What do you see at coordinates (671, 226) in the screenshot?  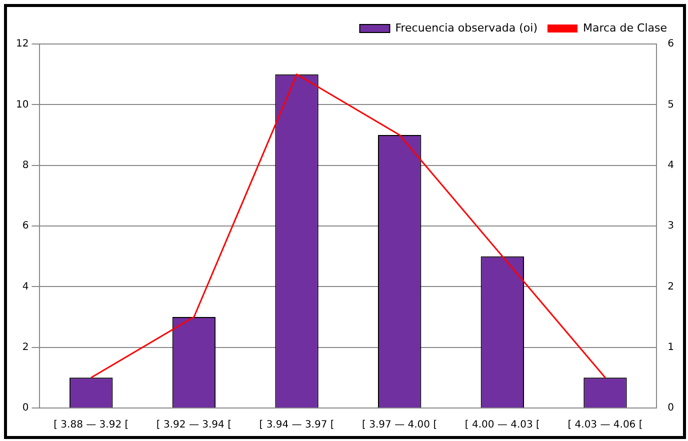 I see `y2-tick-label: 3` at bounding box center [671, 226].